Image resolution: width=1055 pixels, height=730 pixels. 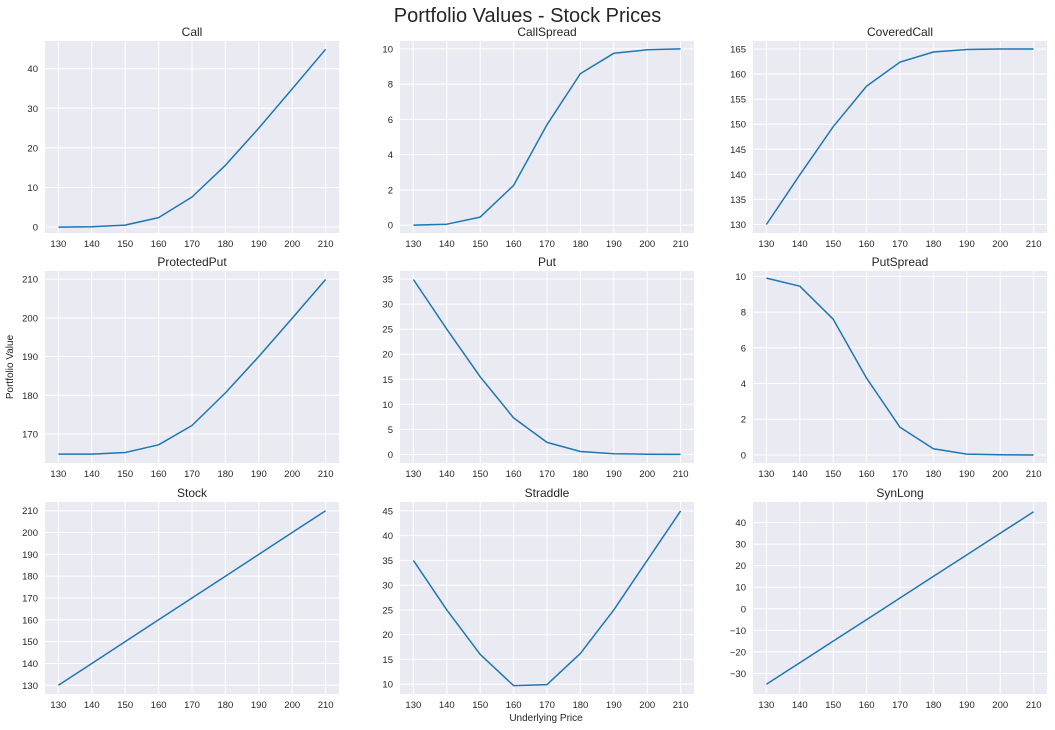 What do you see at coordinates (546, 718) in the screenshot?
I see `x-axis-label: Underlying Price` at bounding box center [546, 718].